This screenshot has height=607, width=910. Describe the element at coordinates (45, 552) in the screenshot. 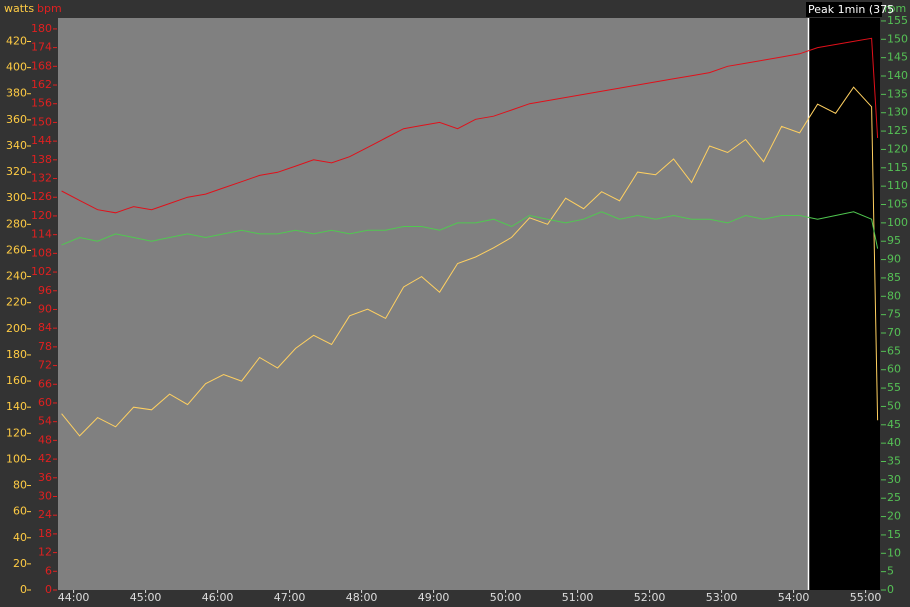

I see `y2-tick-label: 12` at that location.